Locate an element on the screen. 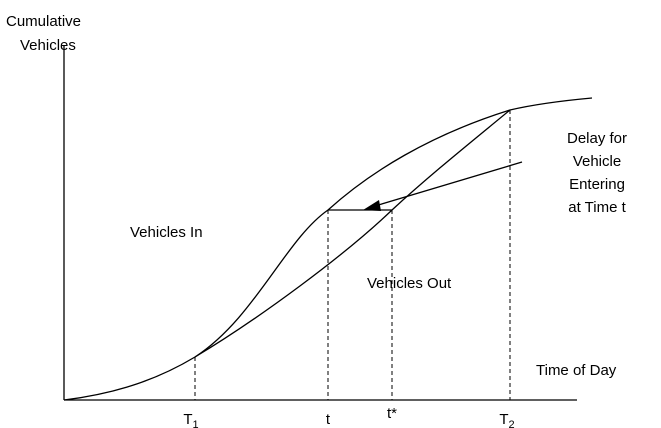 Image resolution: width=661 pixels, height=428 pixels. tick-label: t is located at coordinates (328, 419).